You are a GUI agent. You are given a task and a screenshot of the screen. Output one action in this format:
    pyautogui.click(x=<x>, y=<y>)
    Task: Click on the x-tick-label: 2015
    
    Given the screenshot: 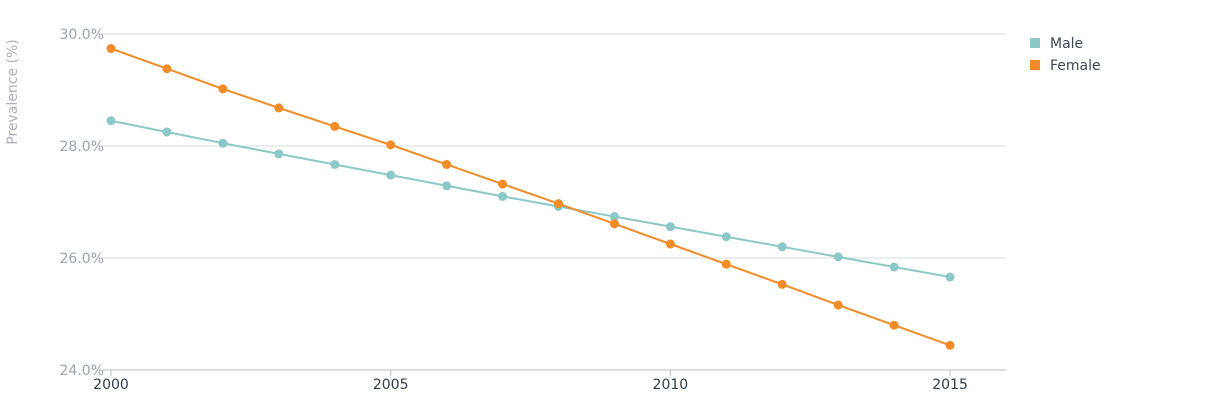 What is the action you would take?
    pyautogui.click(x=950, y=385)
    